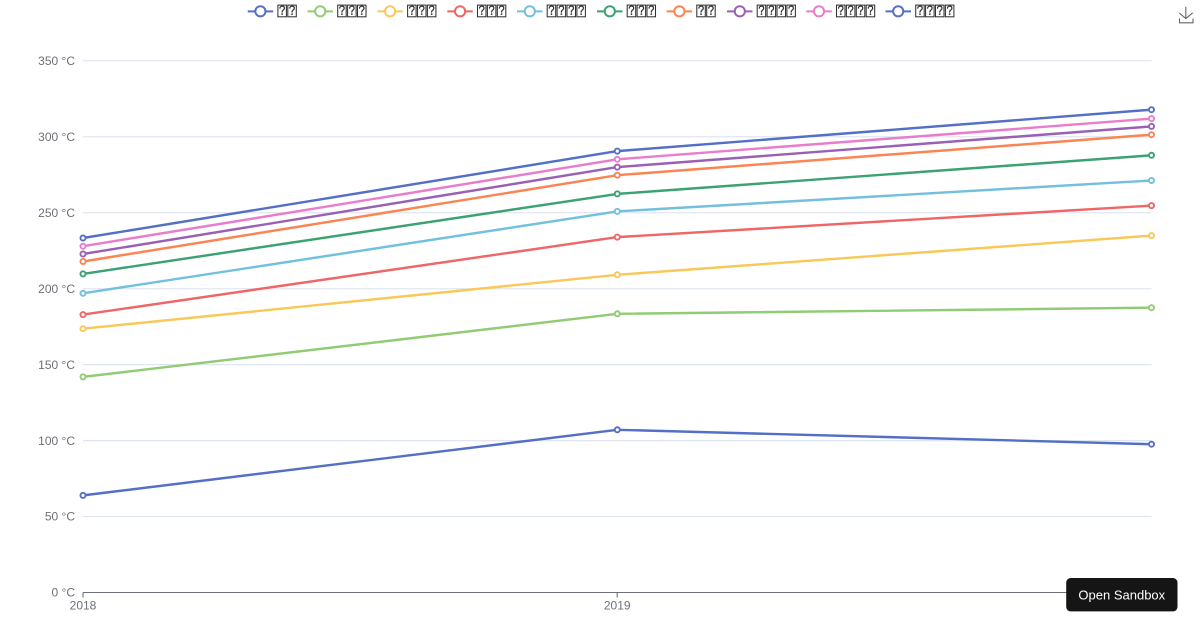  What do you see at coordinates (56, 61) in the screenshot?
I see `svg-text: 350 °C` at bounding box center [56, 61].